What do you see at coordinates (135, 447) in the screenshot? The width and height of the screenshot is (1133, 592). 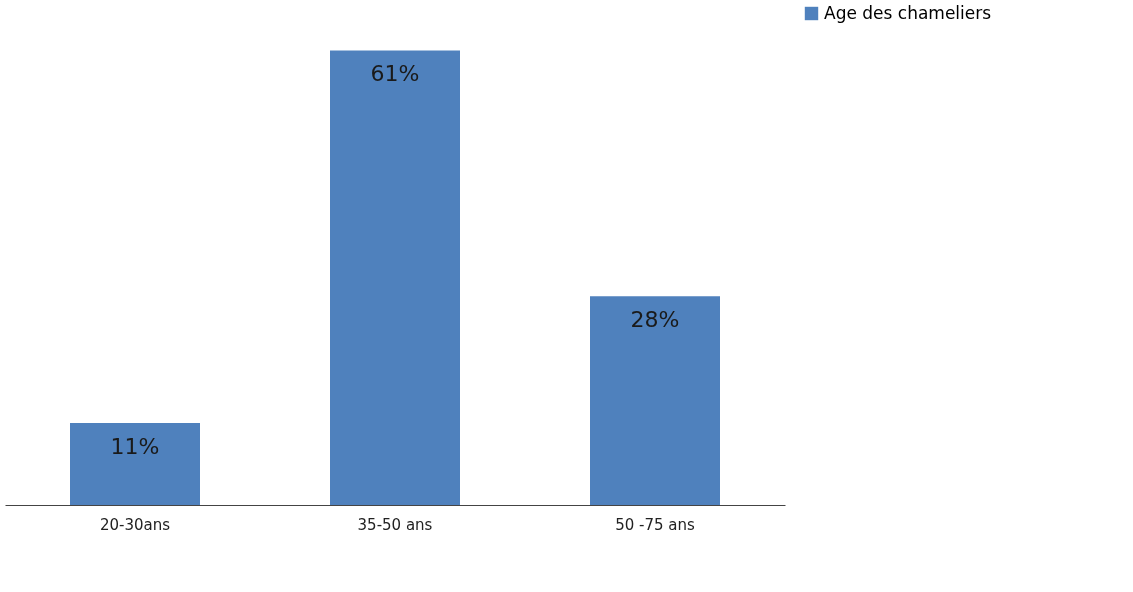 I see `data-label: 11%` at bounding box center [135, 447].